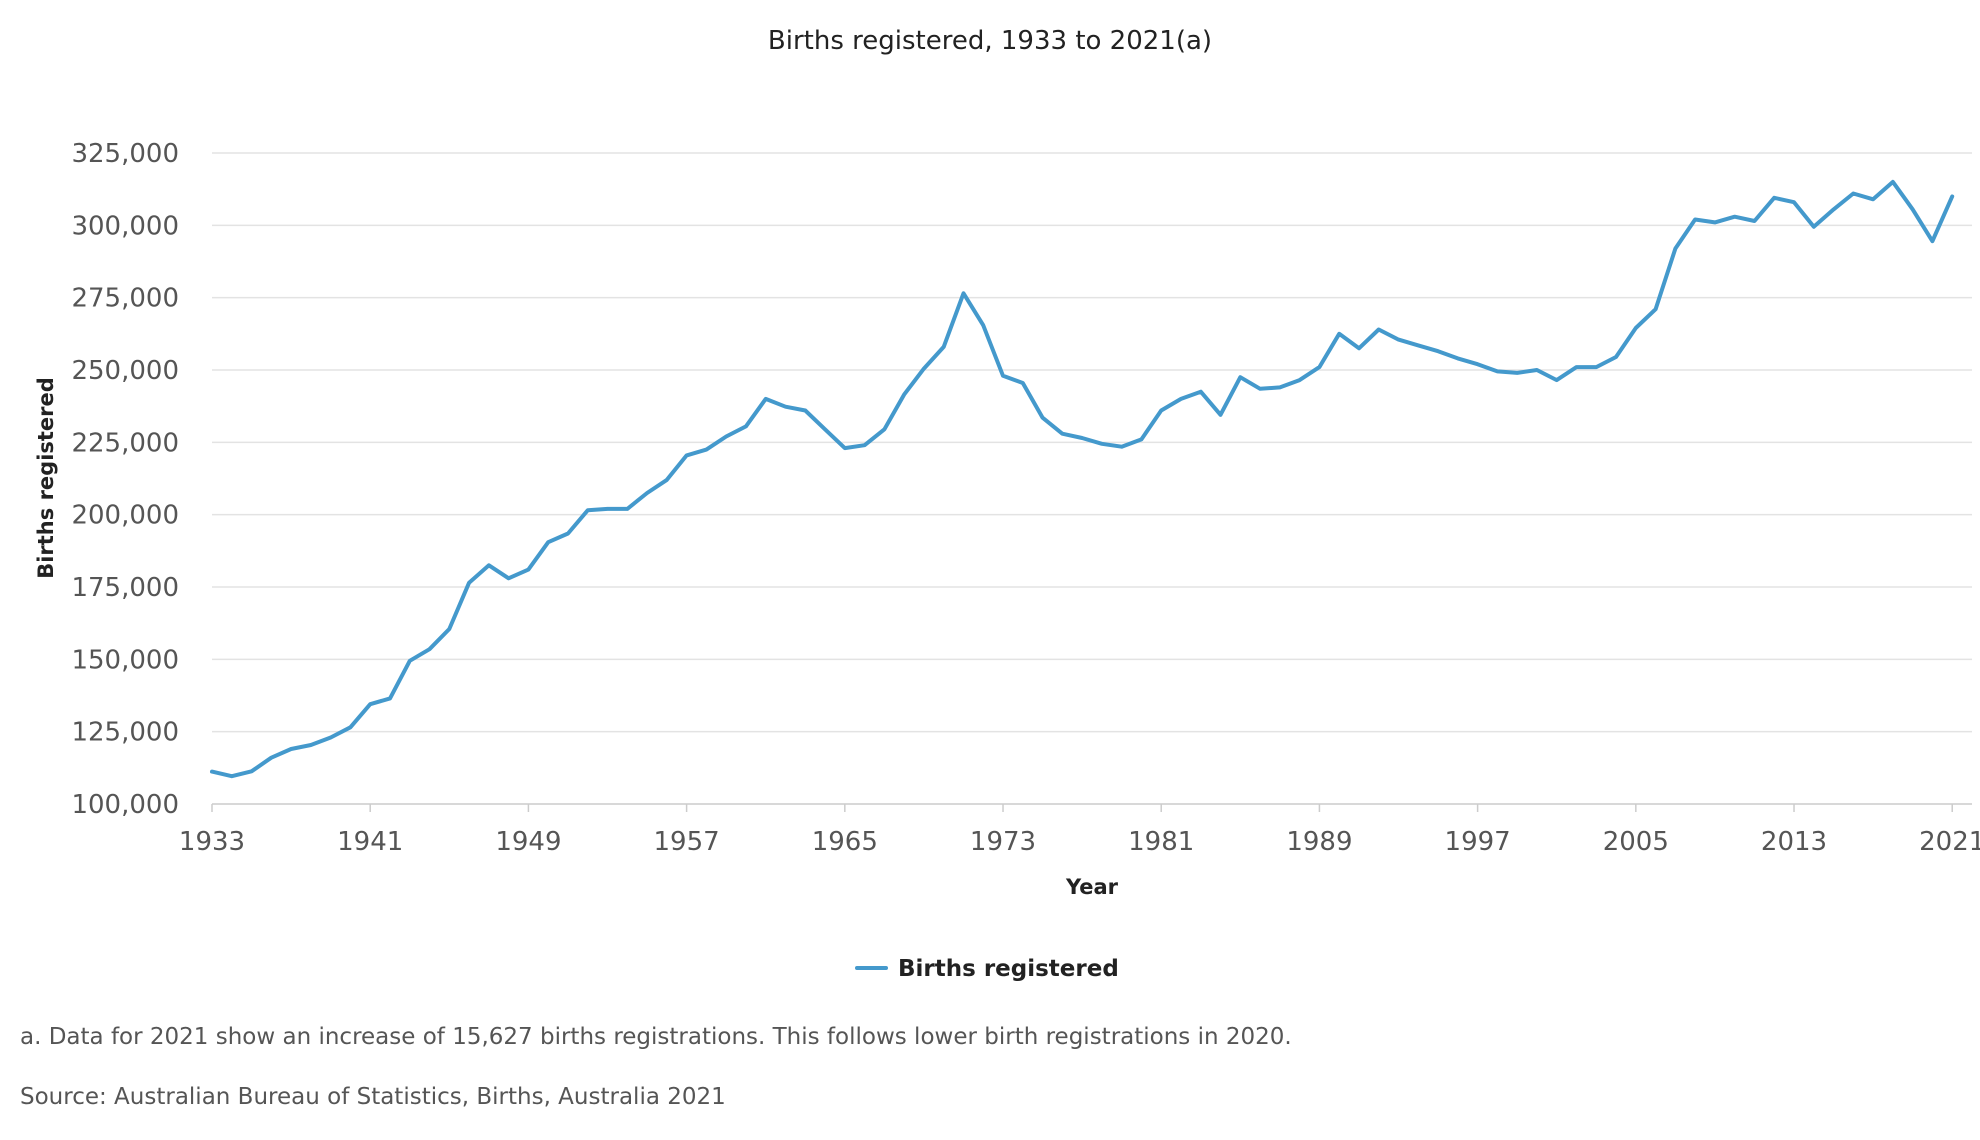 The height and width of the screenshot is (1140, 1980). I want to click on x-tick-label: 1981, so click(1161, 842).